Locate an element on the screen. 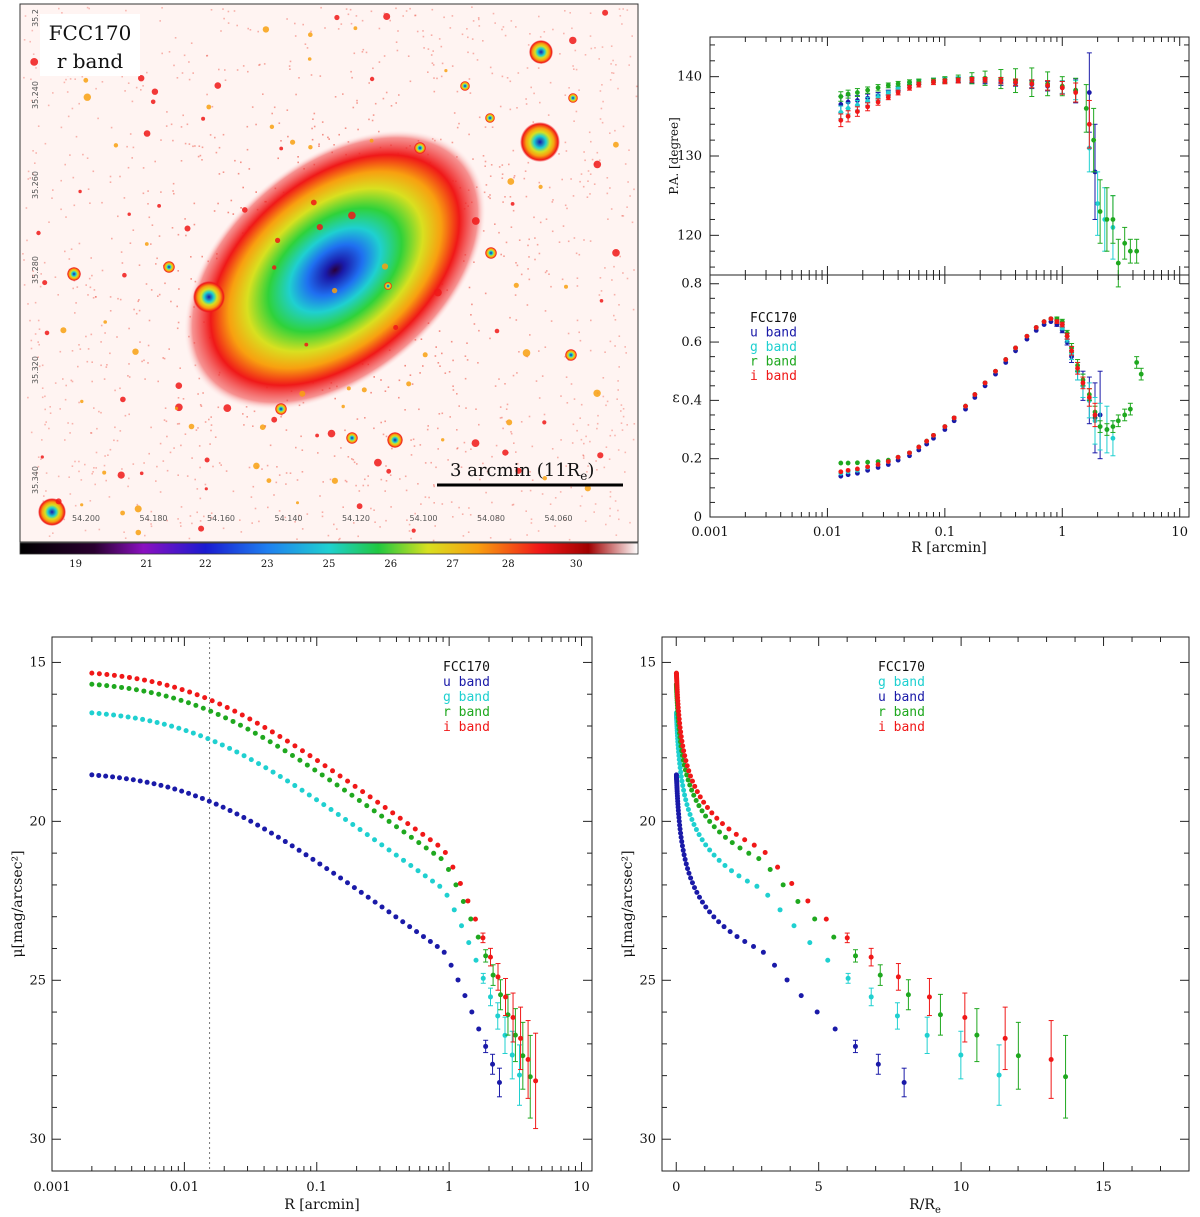 The height and width of the screenshot is (1217, 1200). x-tick-label: 0.01 is located at coordinates (827, 532).